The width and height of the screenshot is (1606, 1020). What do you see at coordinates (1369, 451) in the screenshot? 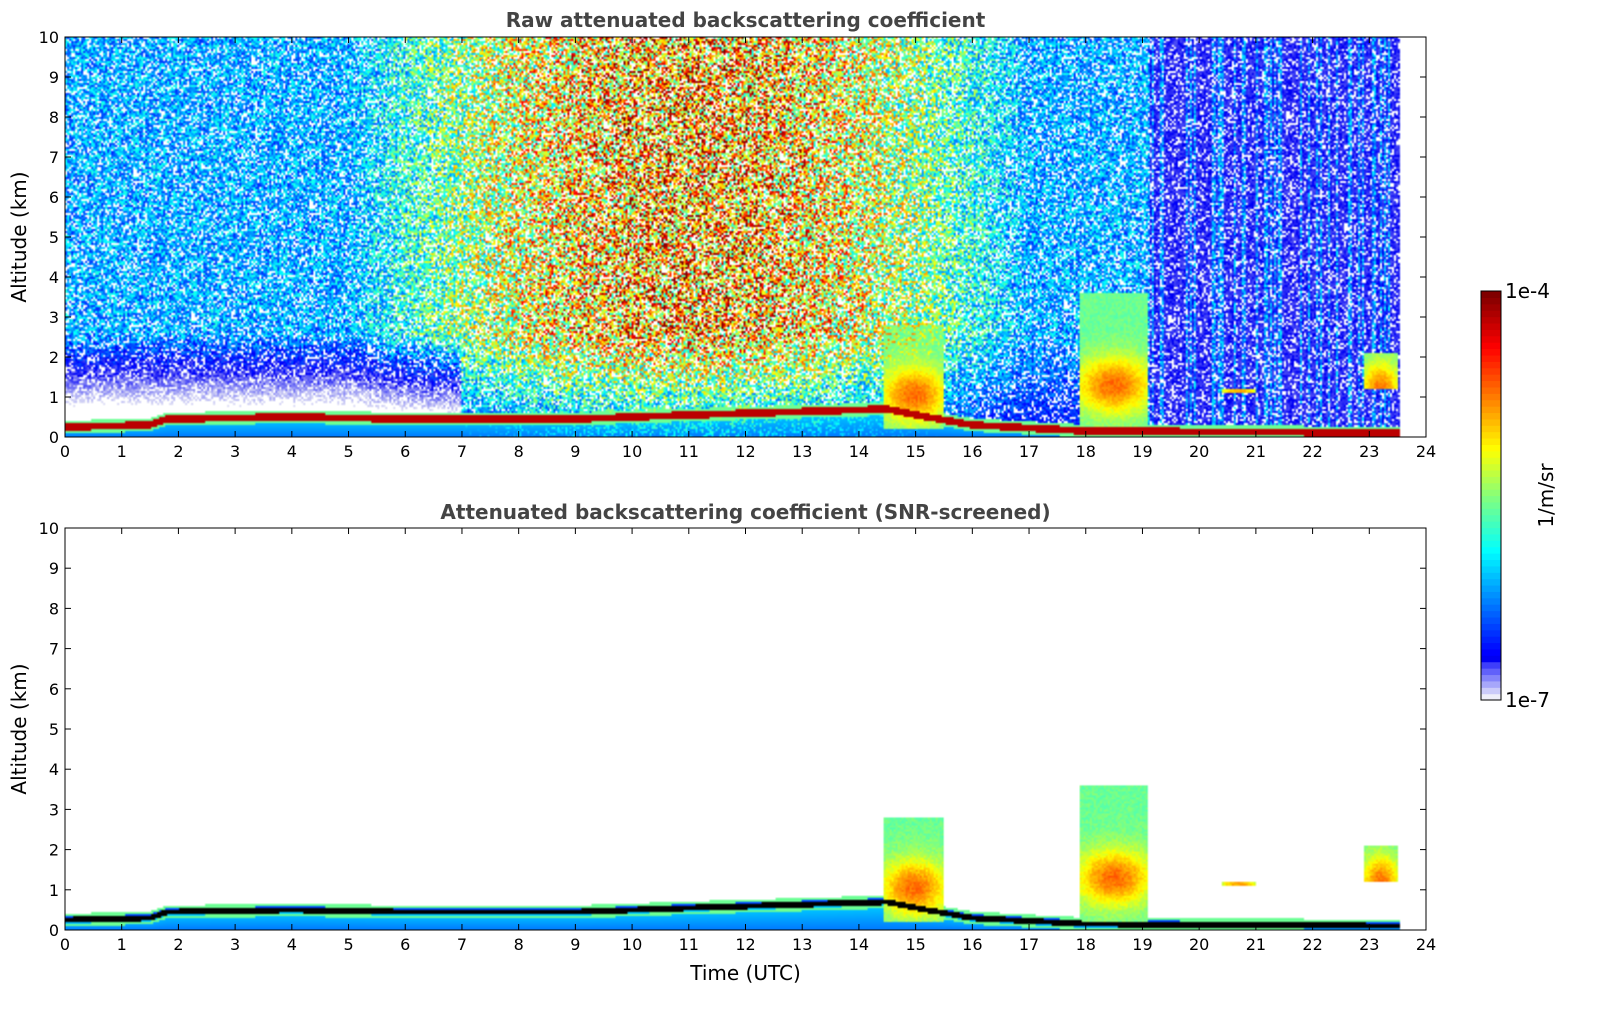
I see `x-tick-label: 23` at bounding box center [1369, 451].